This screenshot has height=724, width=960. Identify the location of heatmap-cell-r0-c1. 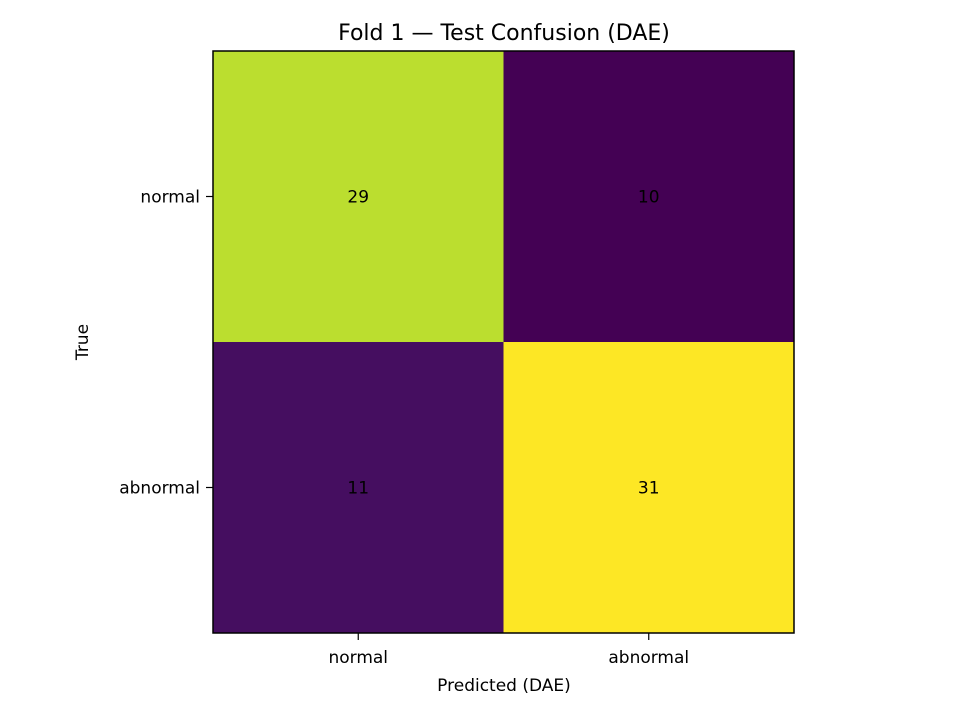
(649, 197).